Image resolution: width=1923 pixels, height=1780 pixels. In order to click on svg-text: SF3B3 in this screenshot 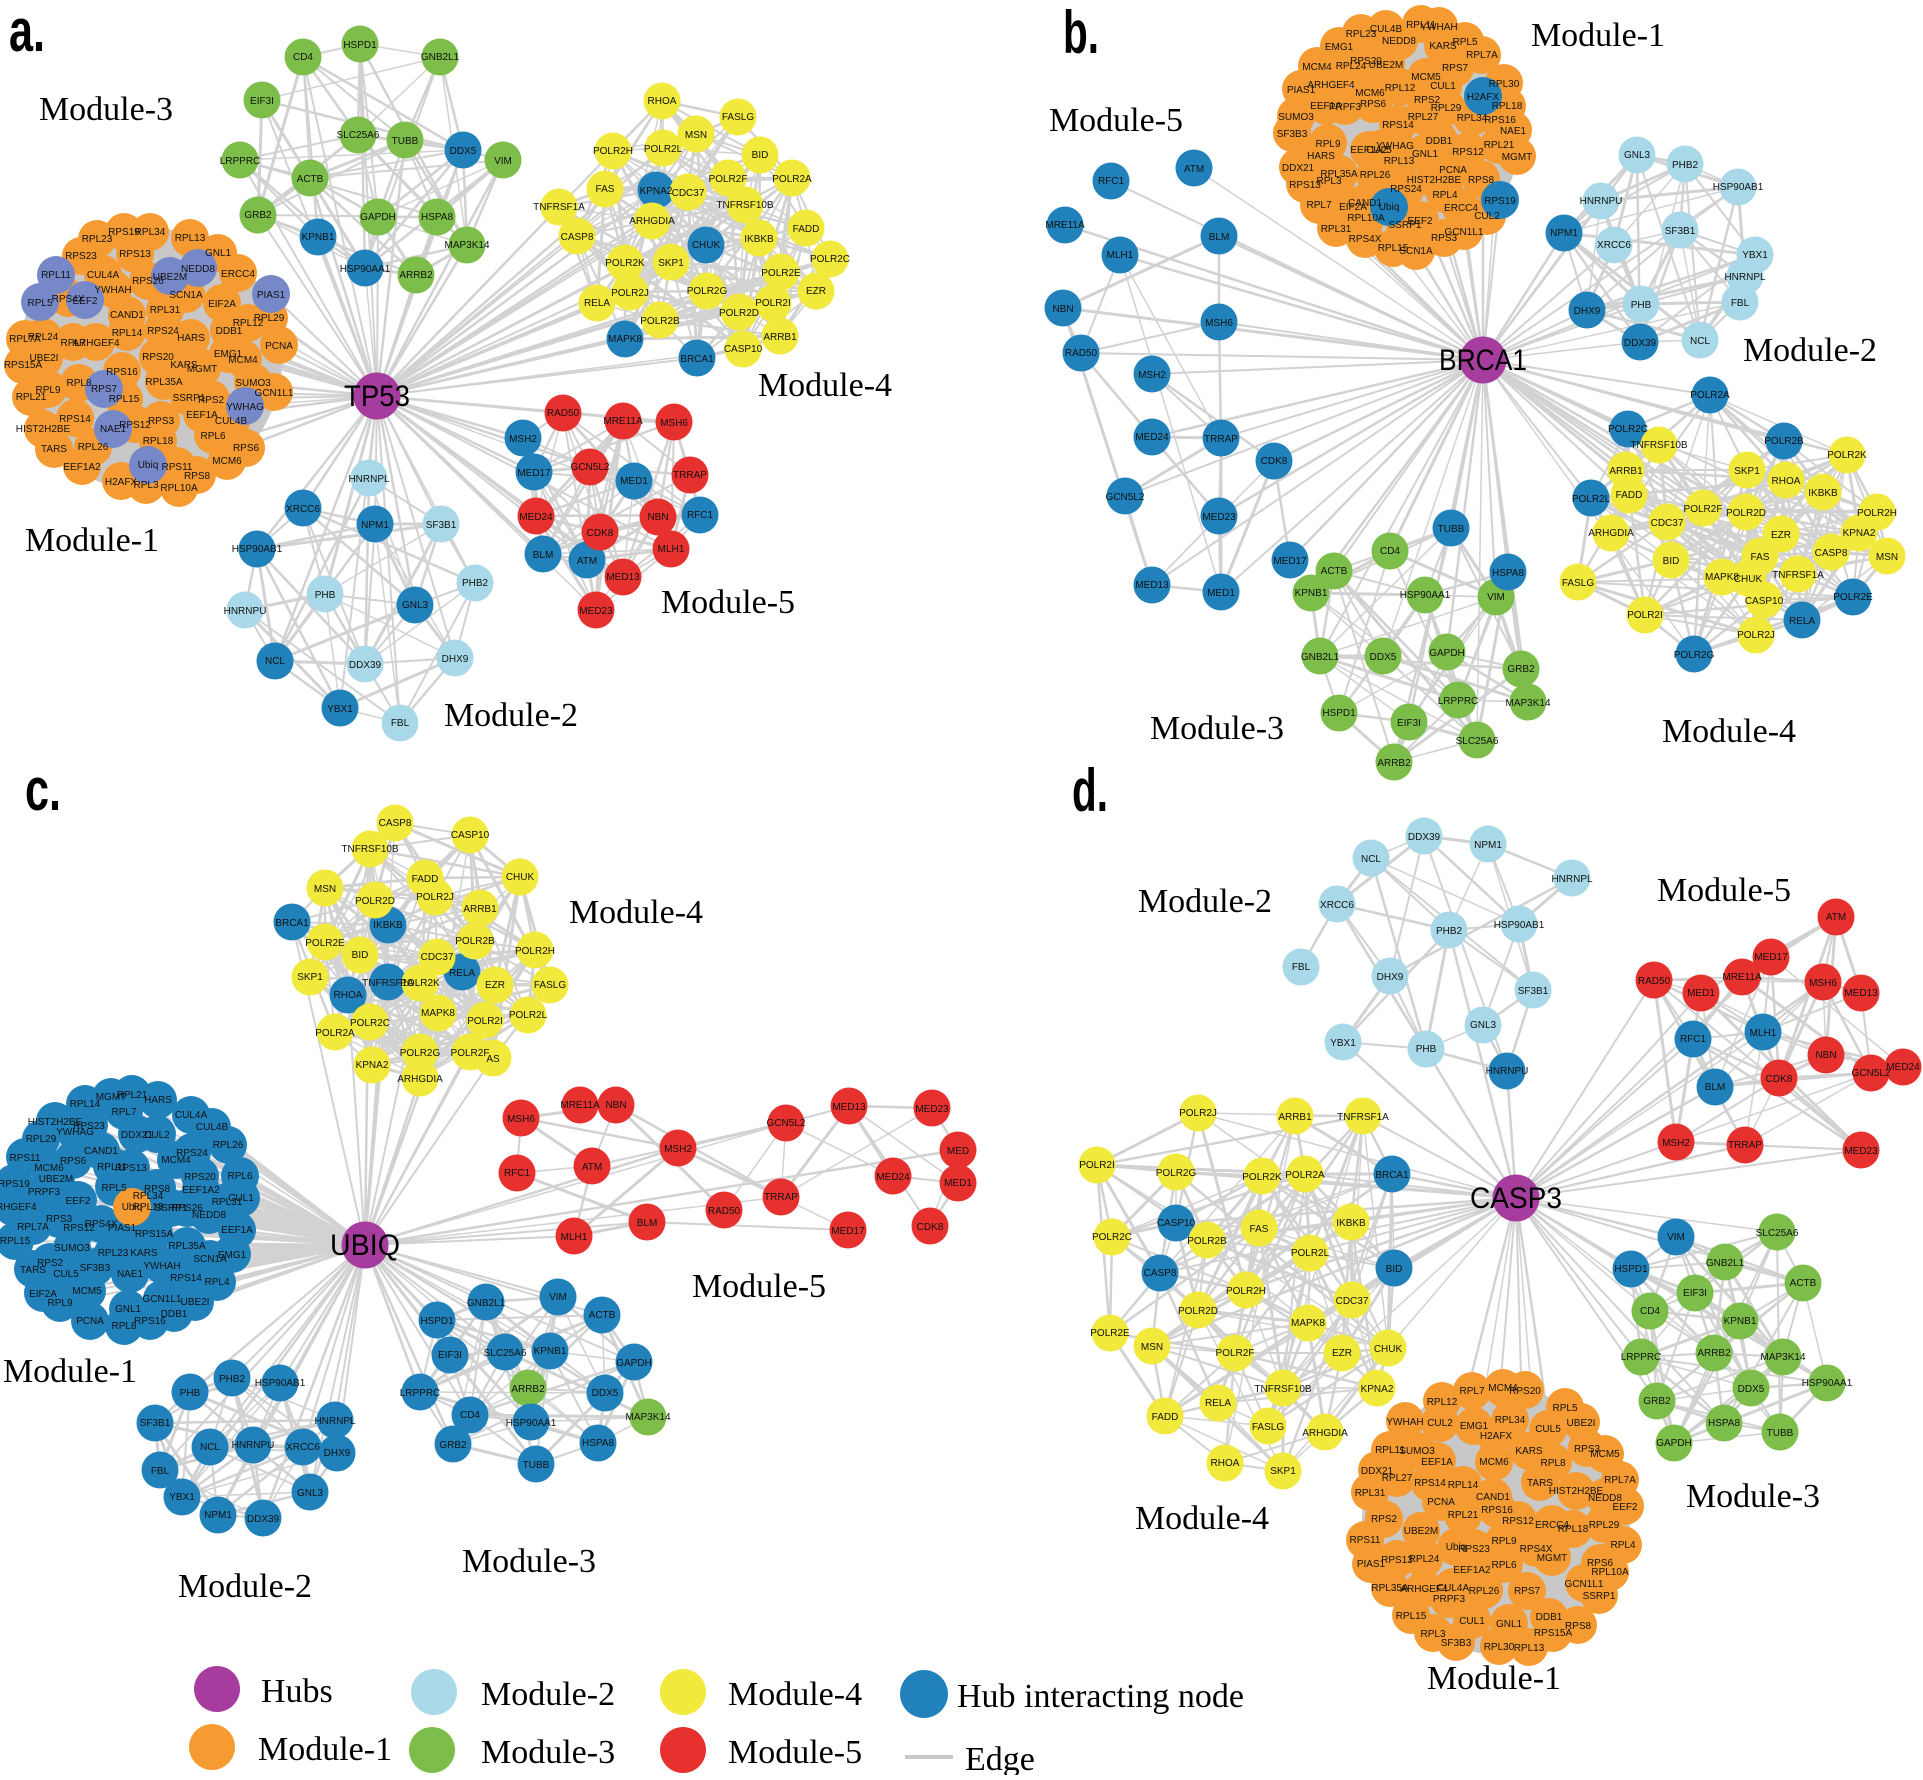, I will do `click(95, 1268)`.